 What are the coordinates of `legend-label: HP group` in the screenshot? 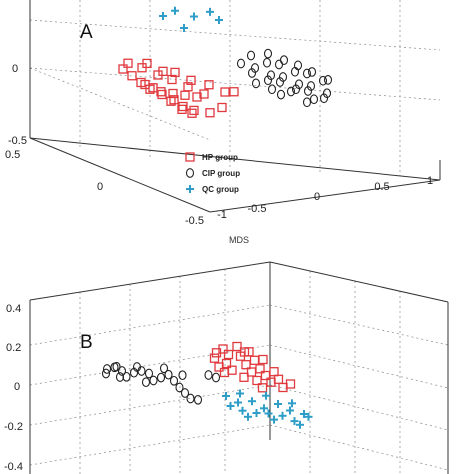 It's located at (220, 157).